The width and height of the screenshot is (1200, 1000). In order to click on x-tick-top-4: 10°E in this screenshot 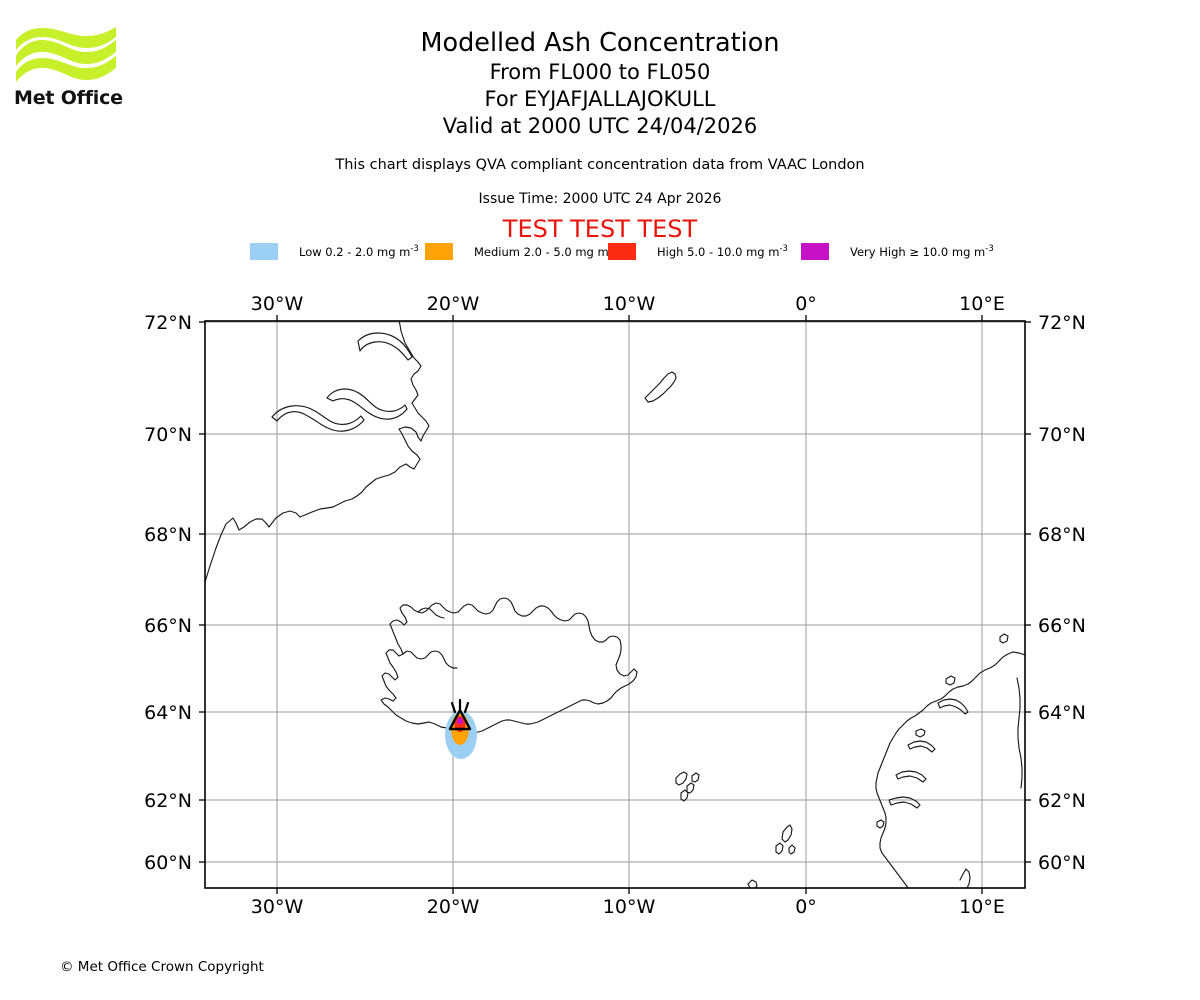, I will do `click(982, 304)`.